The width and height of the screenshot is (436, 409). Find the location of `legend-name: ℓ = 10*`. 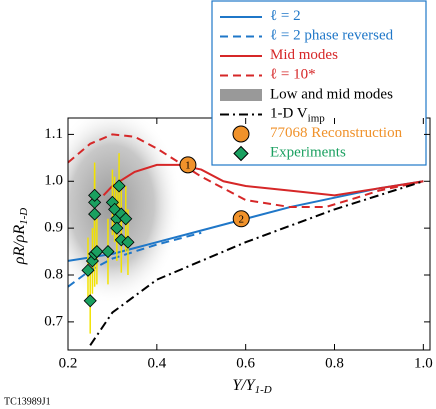

legend-name: ℓ = 10* is located at coordinates (293, 75).